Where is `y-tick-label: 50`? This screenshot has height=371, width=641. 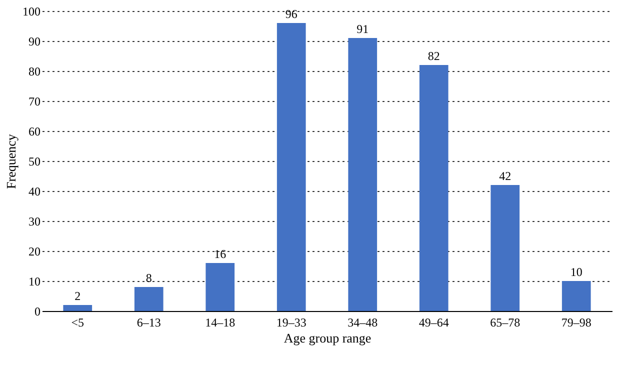
y-tick-label: 50 is located at coordinates (34, 161).